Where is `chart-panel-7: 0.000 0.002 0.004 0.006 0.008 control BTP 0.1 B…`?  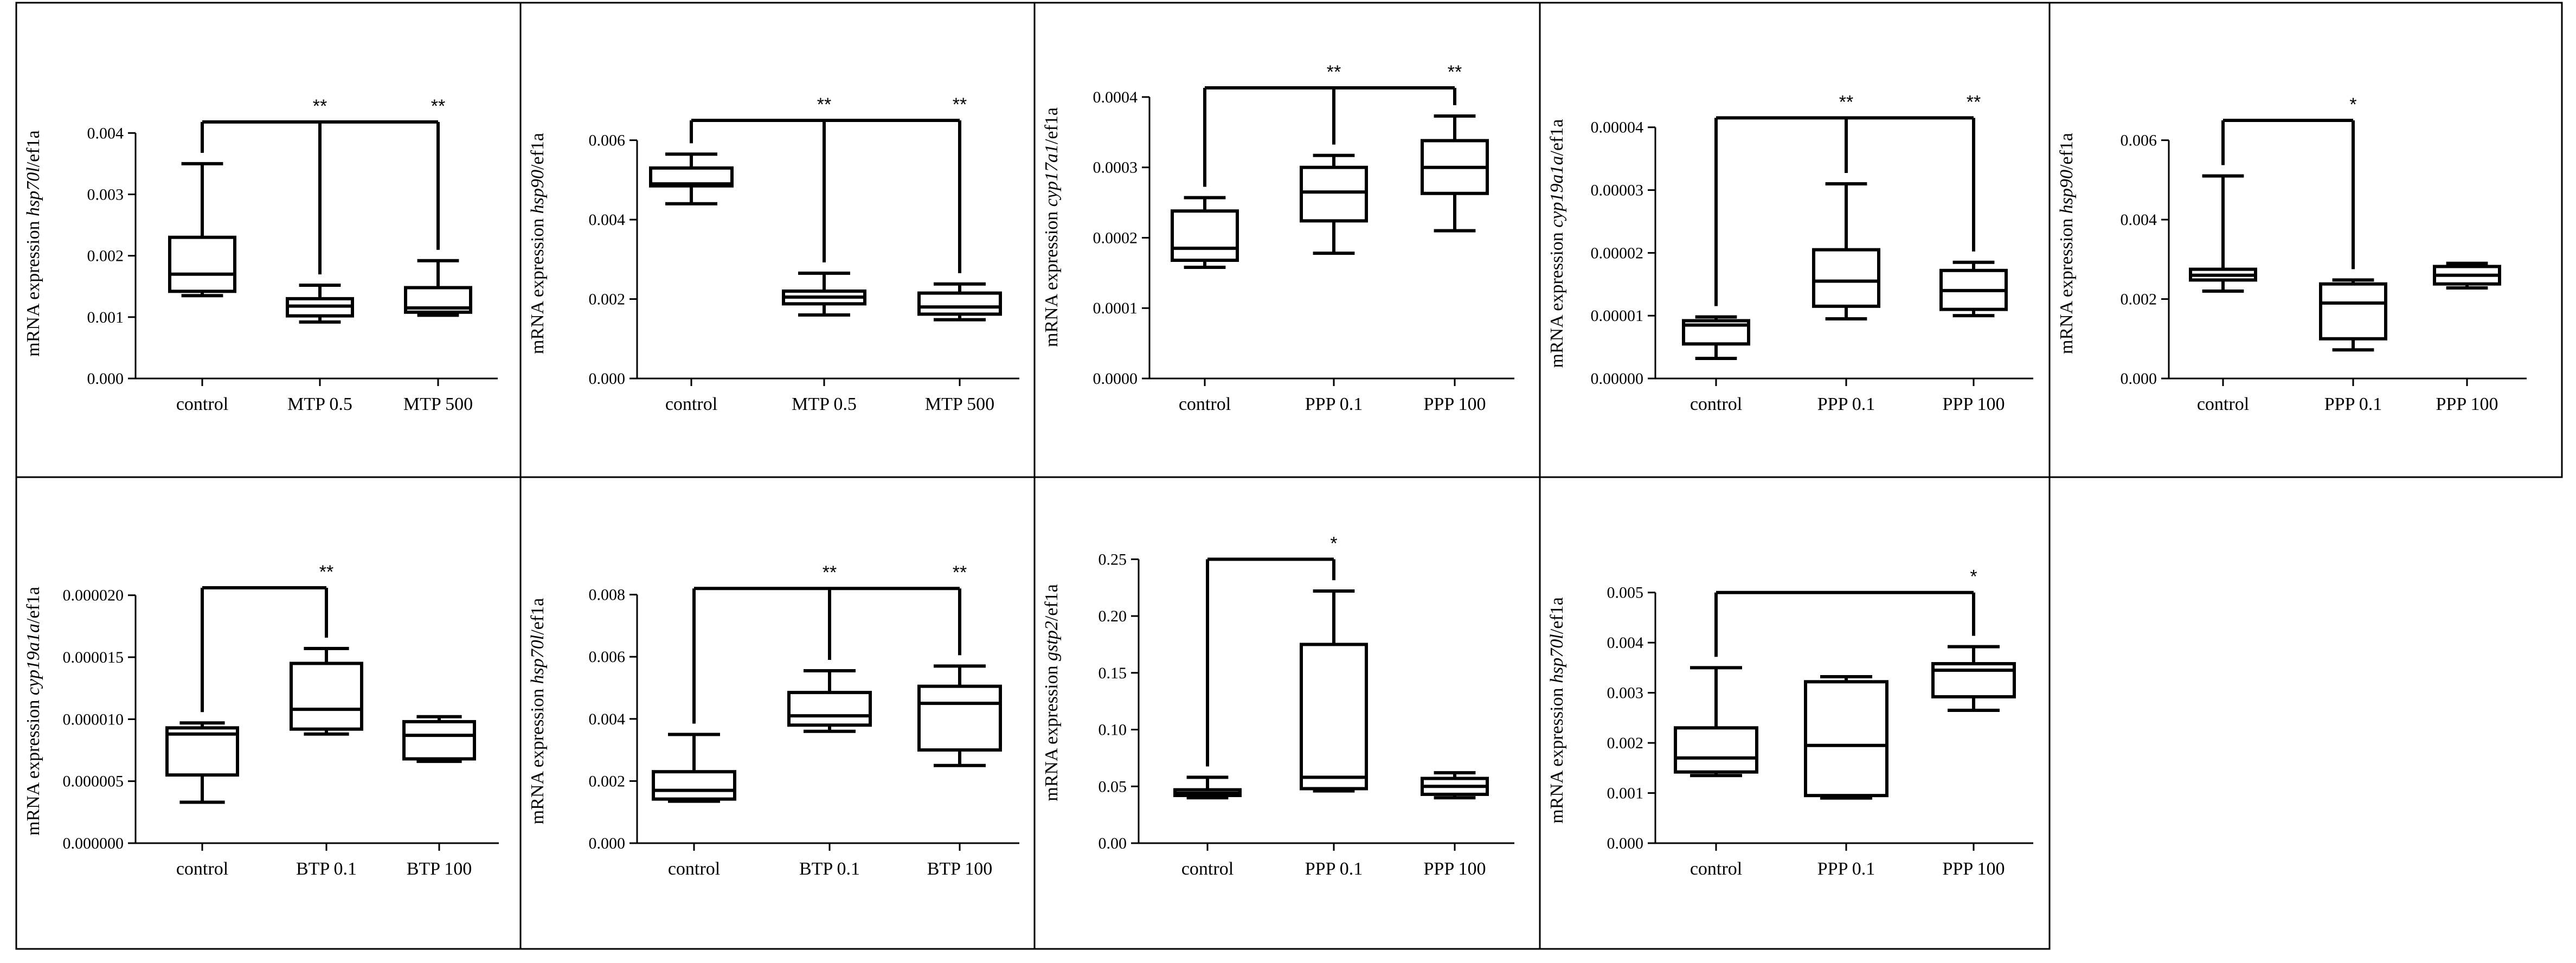
chart-panel-7: 0.000 0.002 0.004 0.006 0.008 control BTP 0.1 B… is located at coordinates (778, 713).